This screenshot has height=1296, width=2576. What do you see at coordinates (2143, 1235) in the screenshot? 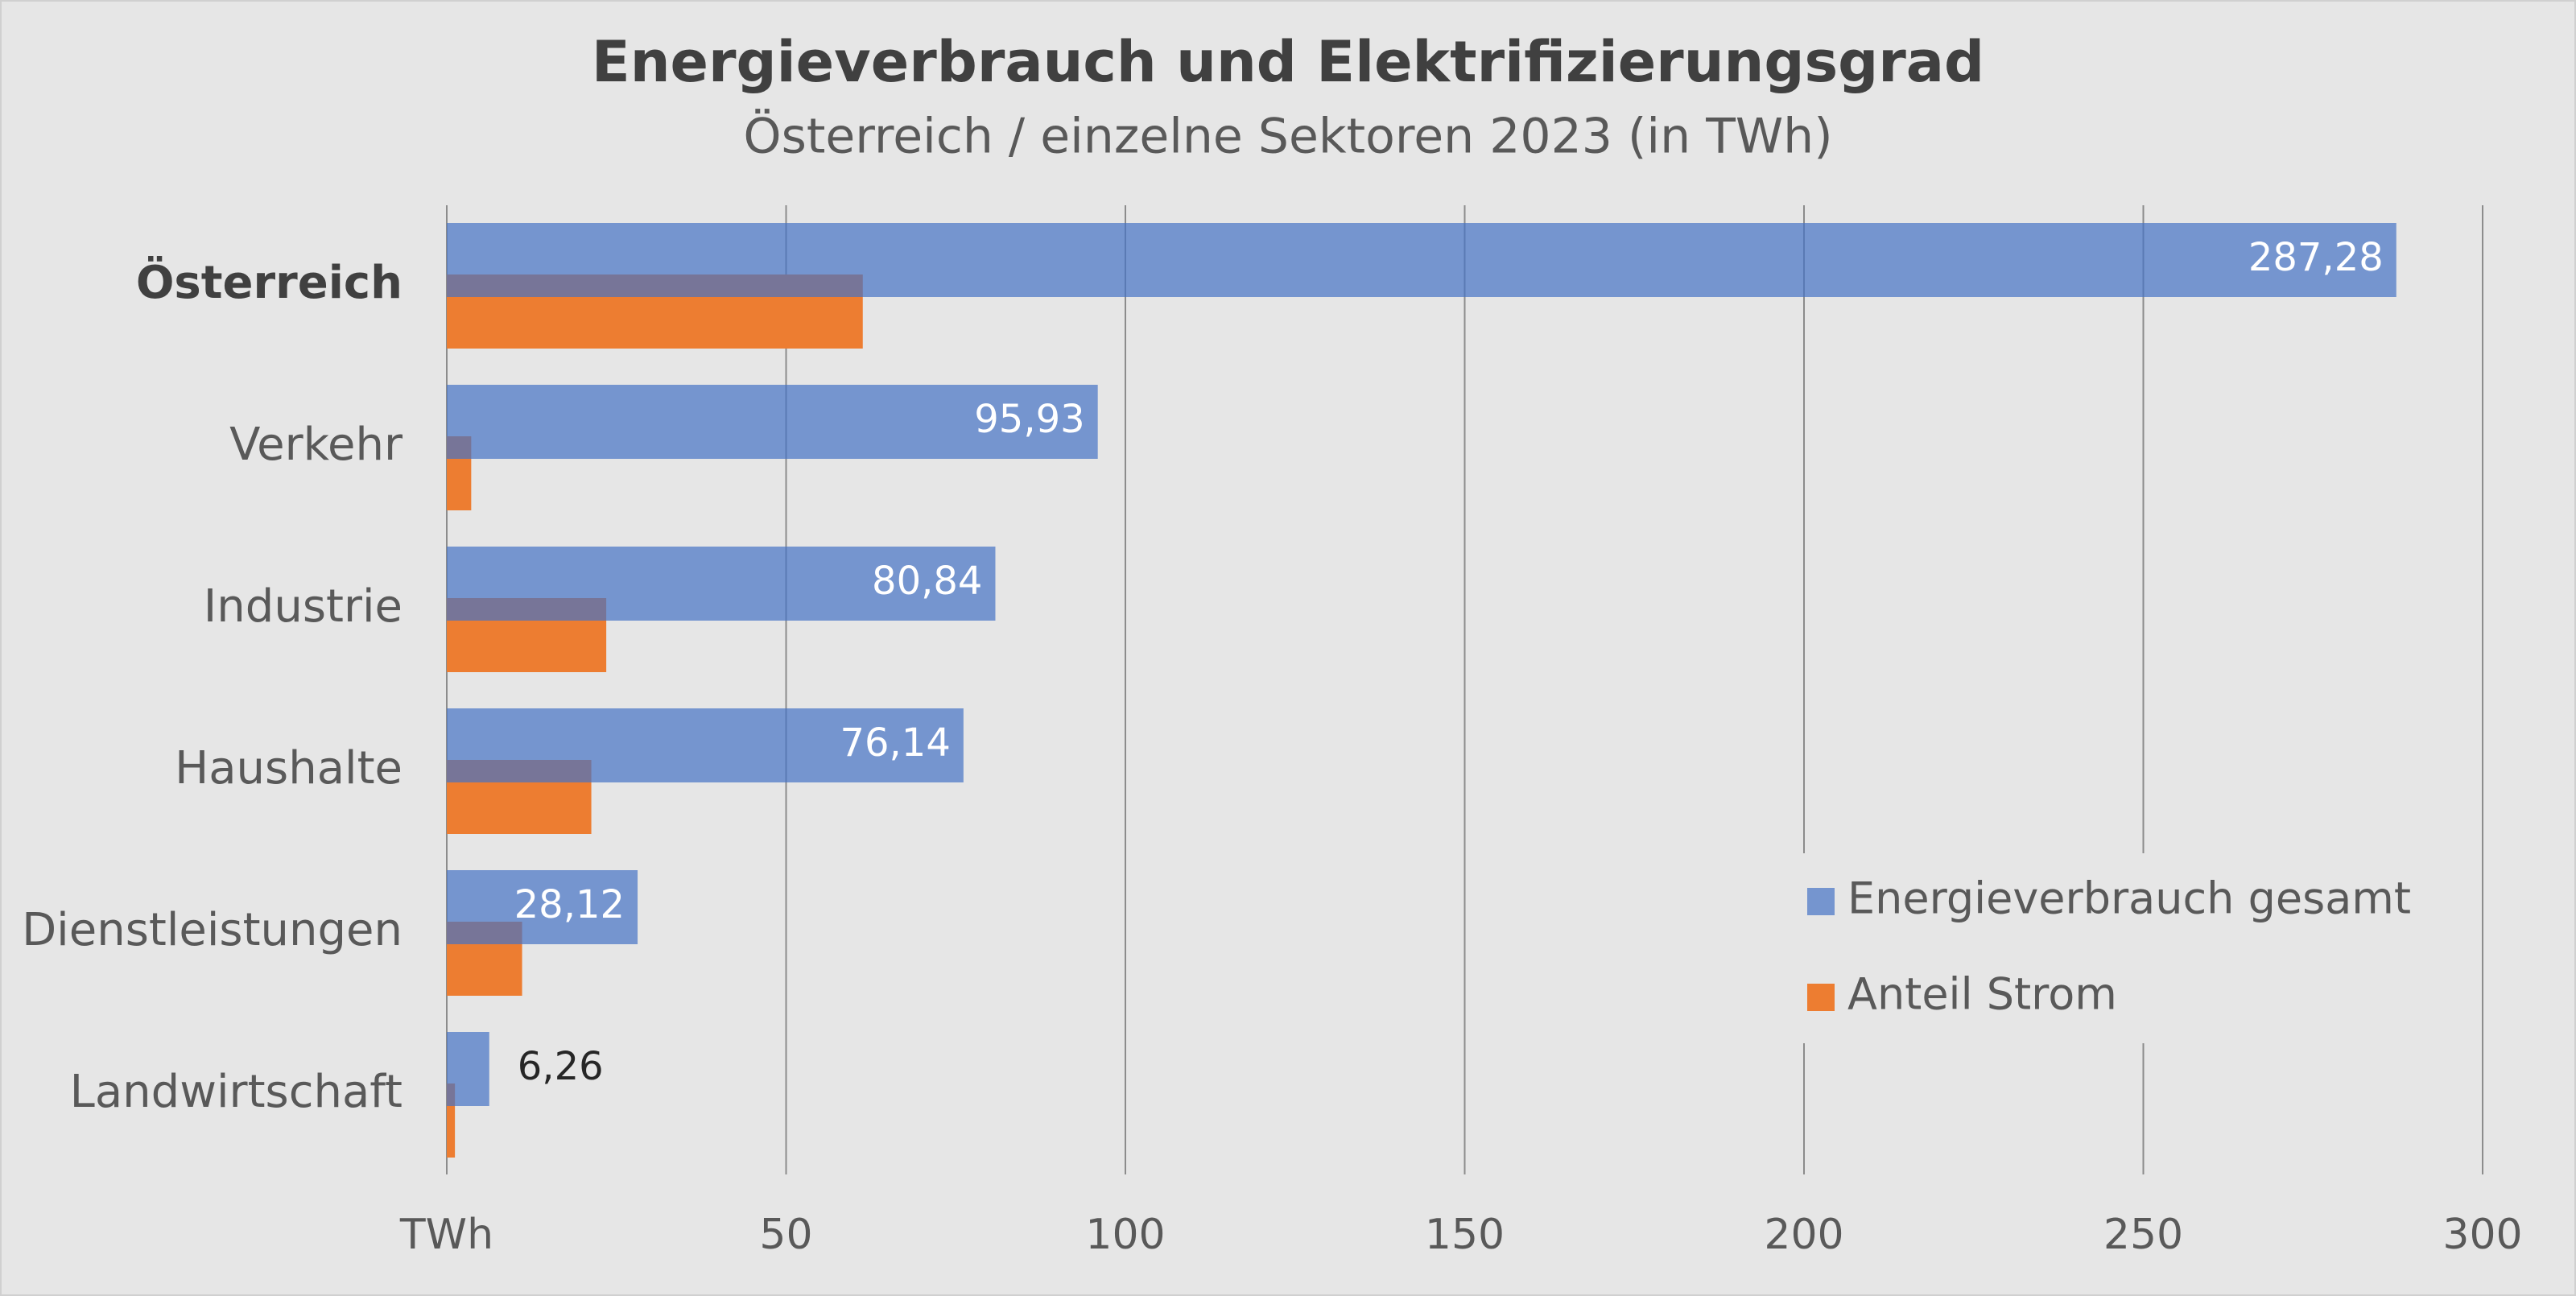
I see `x-tick-label: 250` at bounding box center [2143, 1235].